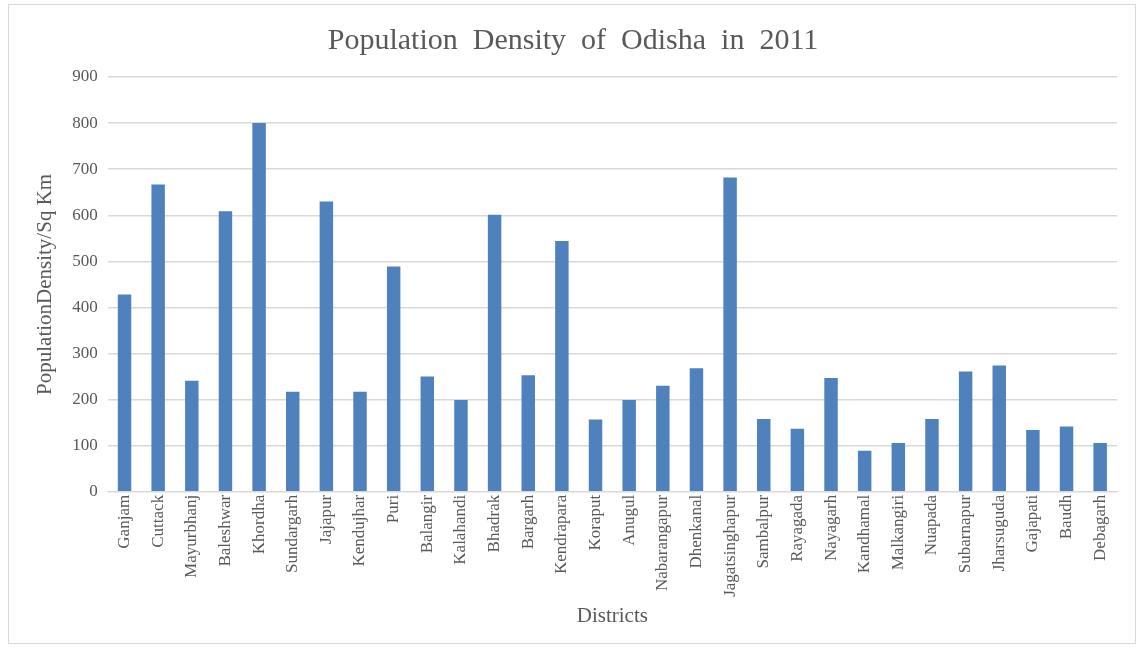 The height and width of the screenshot is (649, 1143). What do you see at coordinates (494, 523) in the screenshot?
I see `x-tick-label: Bhadrak` at bounding box center [494, 523].